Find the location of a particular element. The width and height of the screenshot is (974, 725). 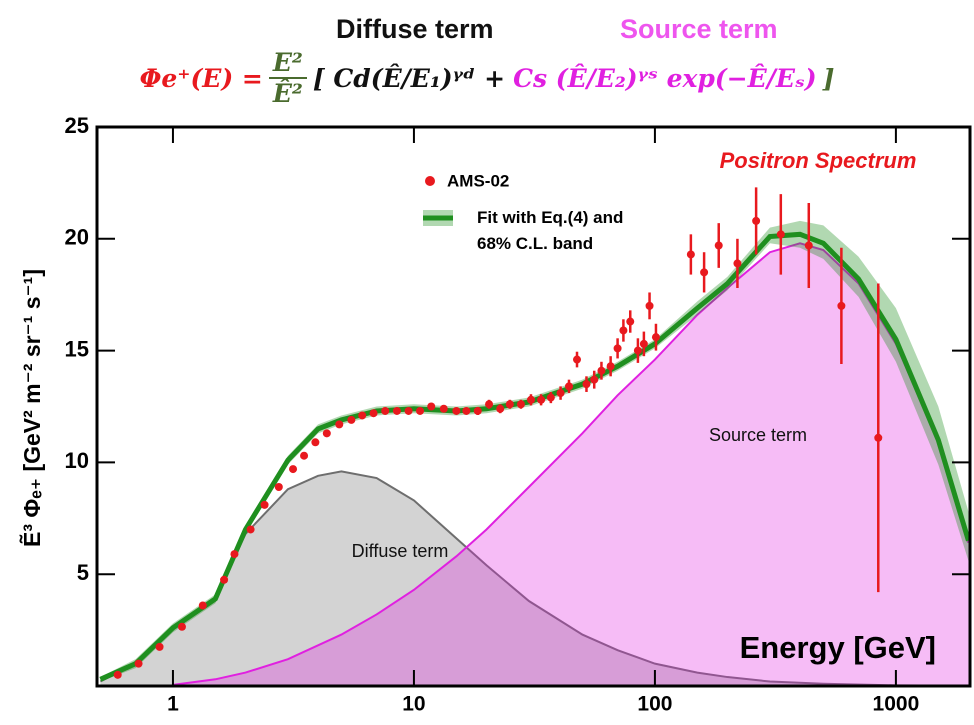

y-tick-label: 20 is located at coordinates (77, 237).